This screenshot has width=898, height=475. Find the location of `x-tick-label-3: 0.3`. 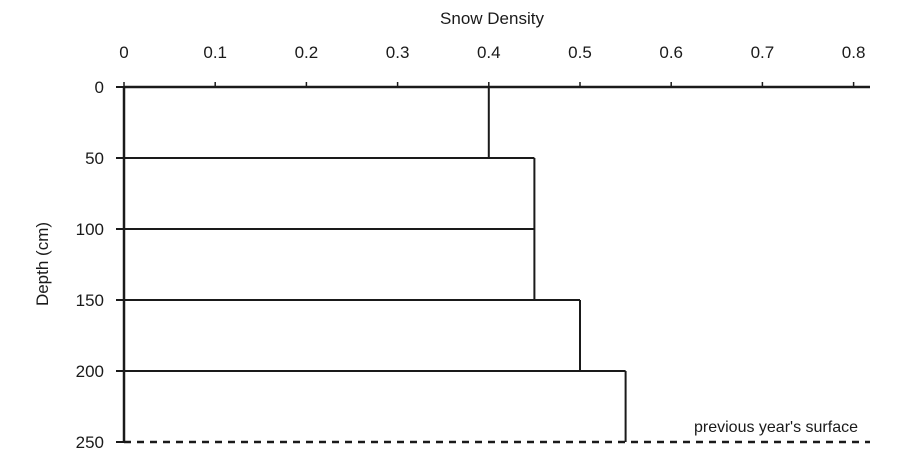

x-tick-label-3: 0.3 is located at coordinates (398, 52).